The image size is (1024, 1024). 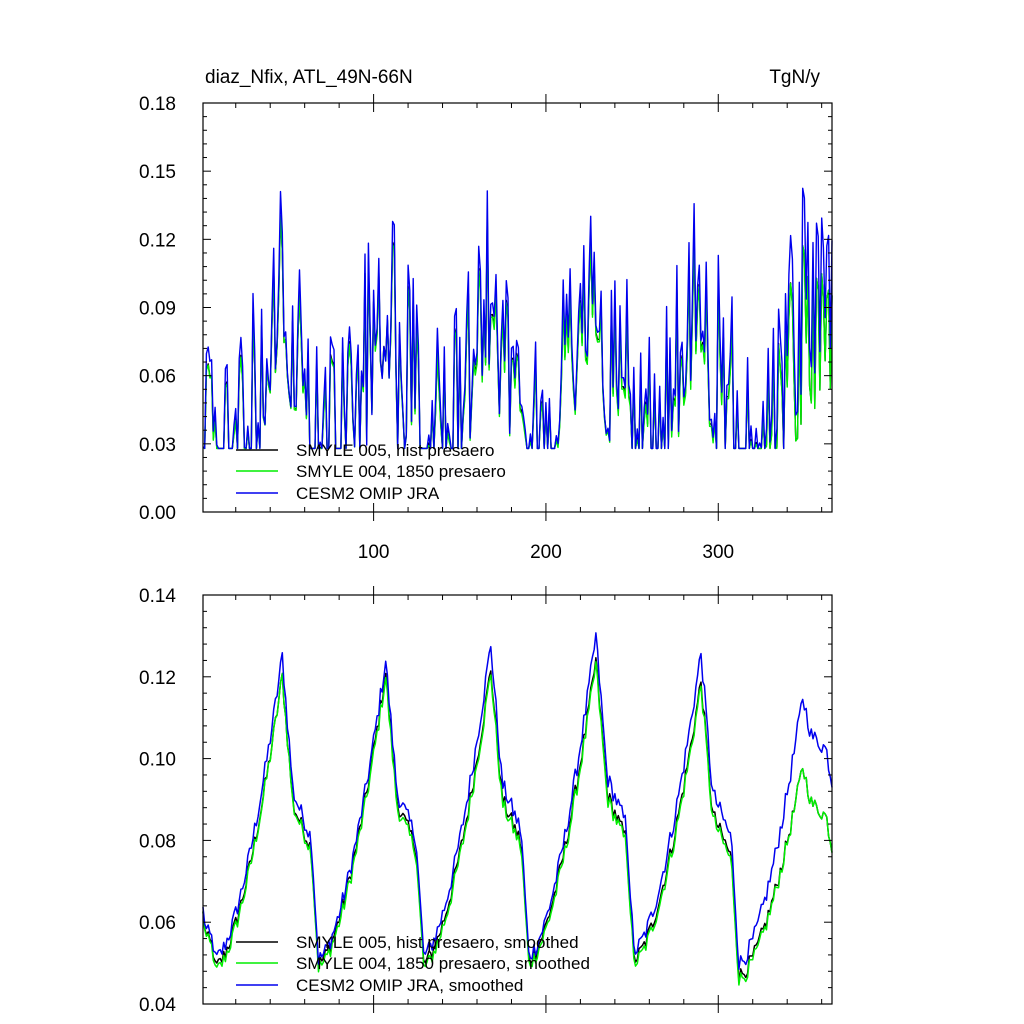 I want to click on top-y-tick-labels: 0.00 0.03 0.06 0.09 0.12 0.15 0.18, so click(x=157, y=309).